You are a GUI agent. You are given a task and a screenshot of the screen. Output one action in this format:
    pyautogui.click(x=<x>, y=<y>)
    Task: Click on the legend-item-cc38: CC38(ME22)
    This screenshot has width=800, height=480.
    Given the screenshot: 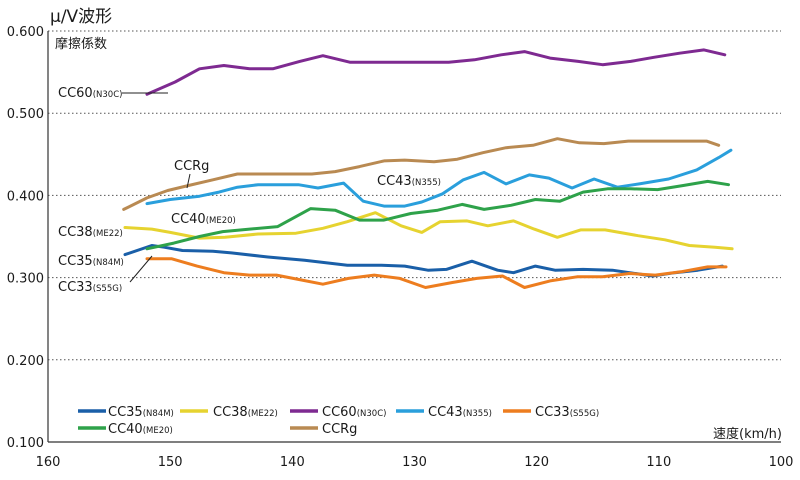 What is the action you would take?
    pyautogui.click(x=229, y=412)
    